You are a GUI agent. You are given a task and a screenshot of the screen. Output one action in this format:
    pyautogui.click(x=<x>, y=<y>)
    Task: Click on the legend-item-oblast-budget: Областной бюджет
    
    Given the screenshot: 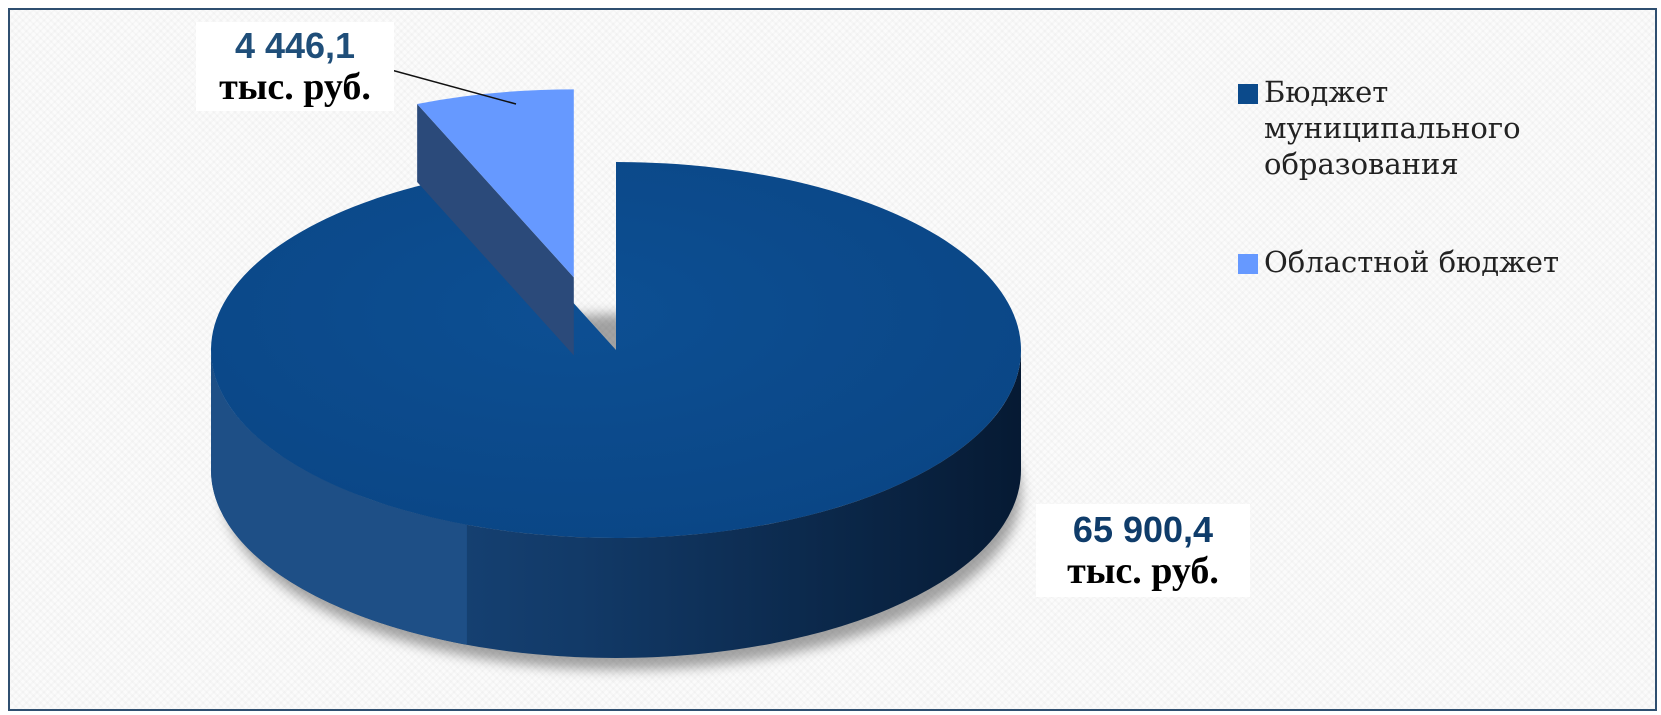 What is the action you would take?
    pyautogui.click(x=1444, y=262)
    